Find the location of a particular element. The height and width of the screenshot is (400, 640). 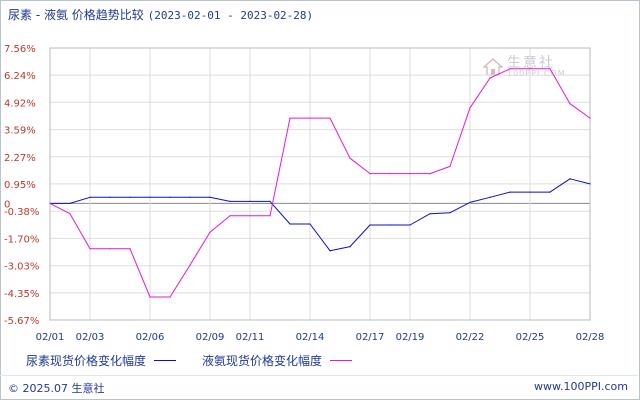

footer-site-link: www.100PPI.com is located at coordinates (581, 386).